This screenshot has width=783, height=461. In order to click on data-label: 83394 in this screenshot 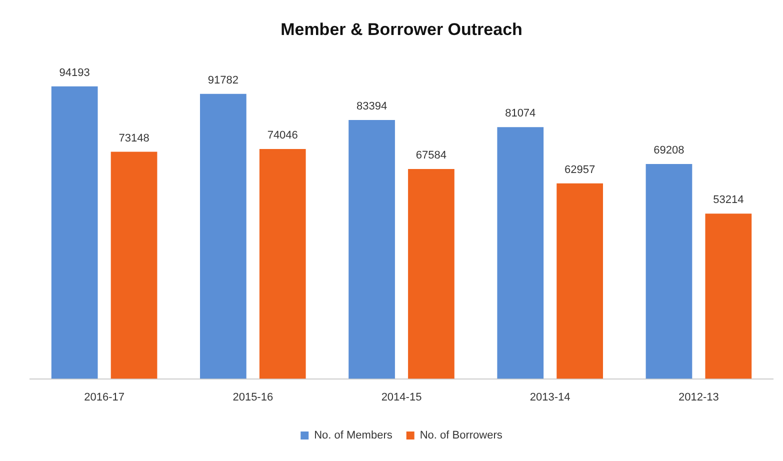, I will do `click(372, 106)`.